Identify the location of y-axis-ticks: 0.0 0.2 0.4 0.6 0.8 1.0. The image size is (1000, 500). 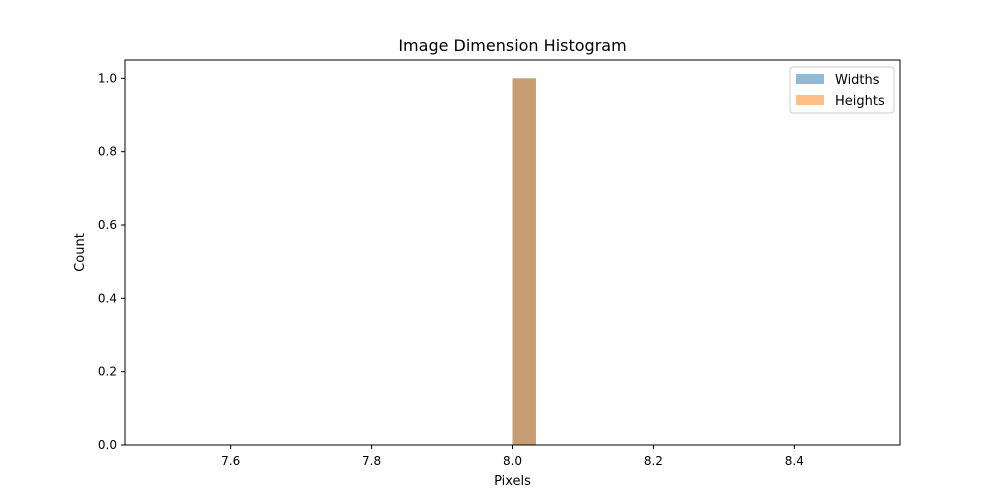
(111, 261).